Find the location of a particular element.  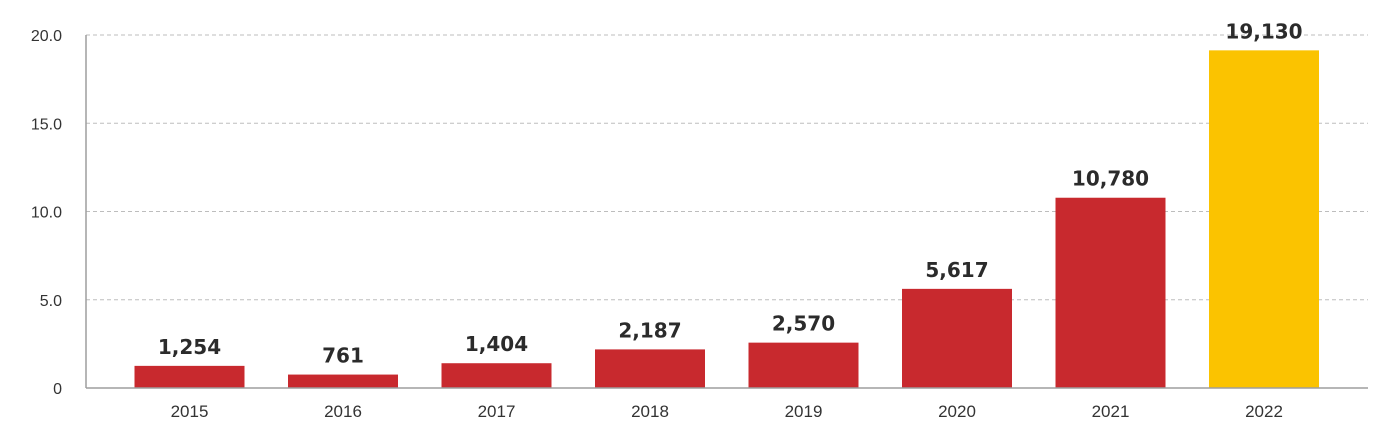

y-tick-label: 0 is located at coordinates (57, 389).